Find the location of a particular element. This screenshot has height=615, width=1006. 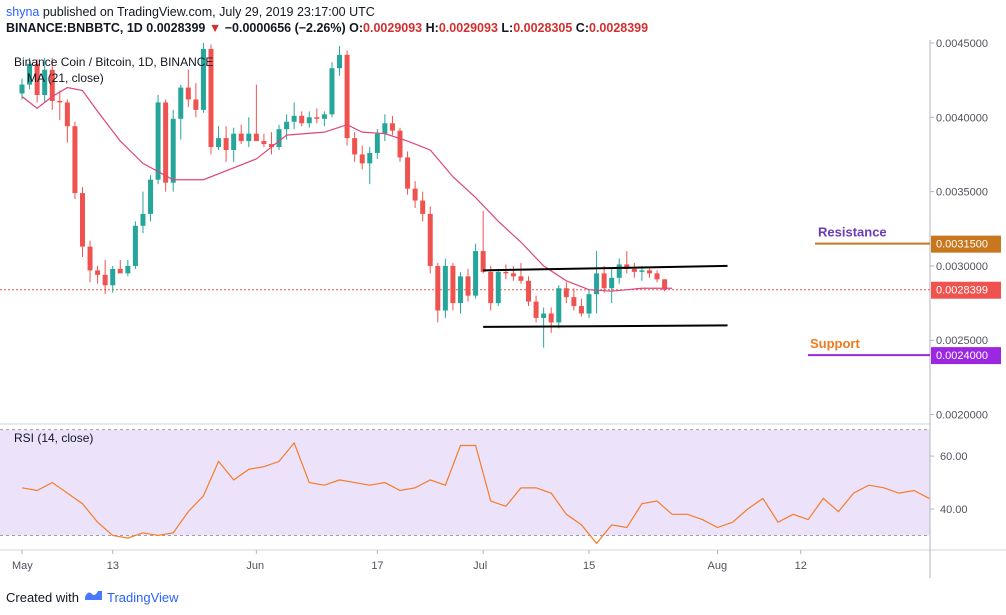

price-tick-label: 0.0020000 is located at coordinates (962, 416).